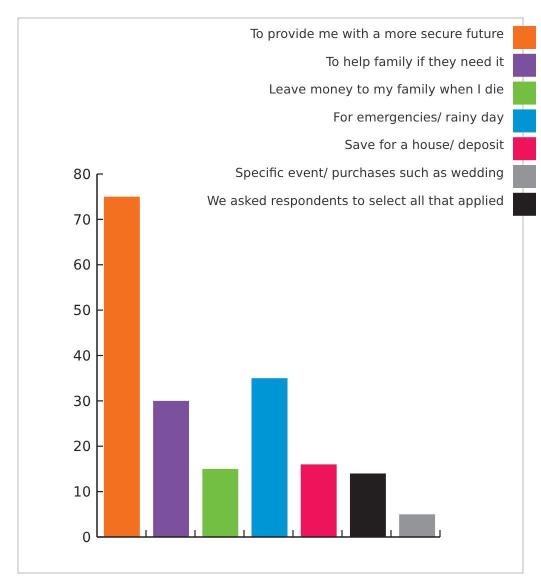 This screenshot has width=541, height=579. What do you see at coordinates (369, 172) in the screenshot?
I see `legend-label: Specific event/ purchases such as wedding` at bounding box center [369, 172].